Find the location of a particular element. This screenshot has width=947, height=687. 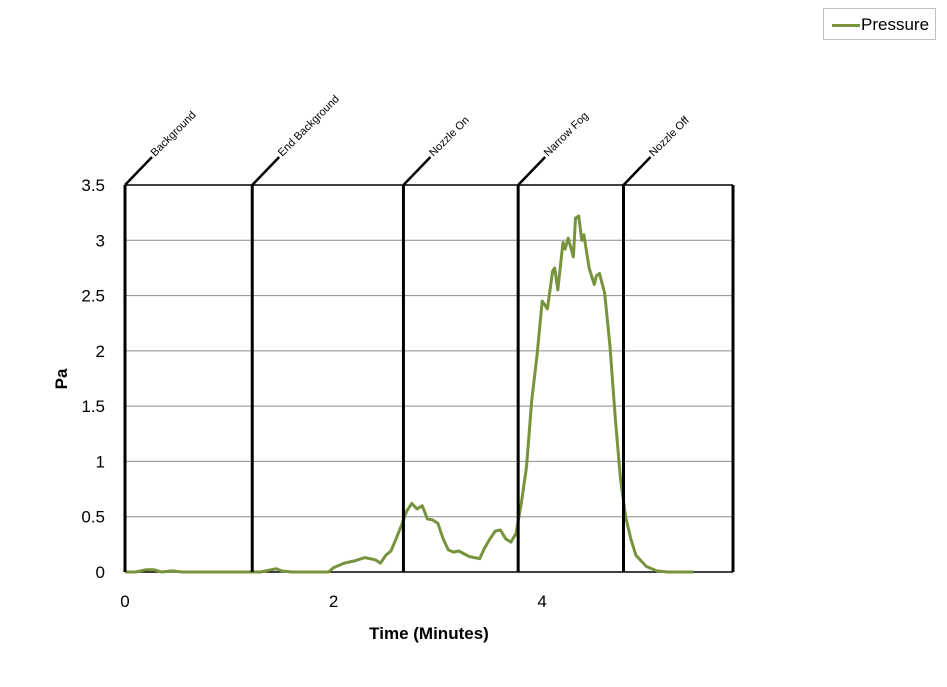

y-tick-label: 1 is located at coordinates (100, 461).